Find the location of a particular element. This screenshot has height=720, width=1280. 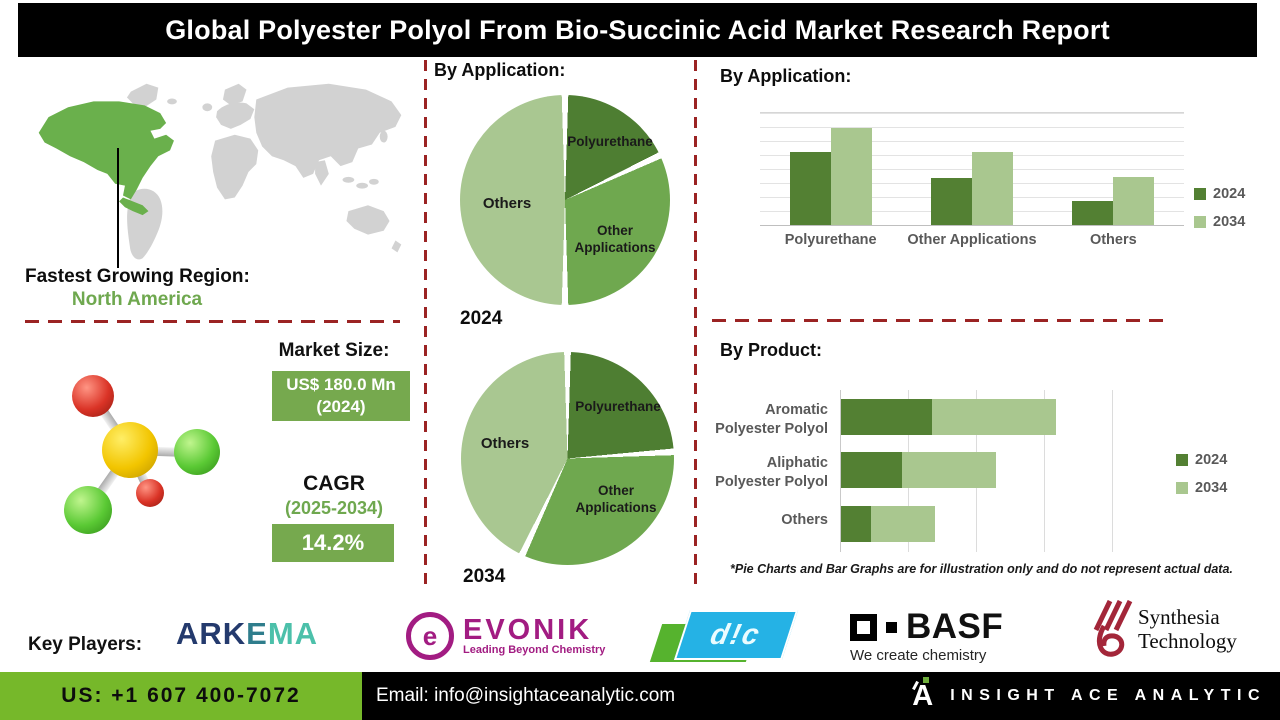

bar-application-categories: Polyurethane Other Applications Others is located at coordinates (972, 240).